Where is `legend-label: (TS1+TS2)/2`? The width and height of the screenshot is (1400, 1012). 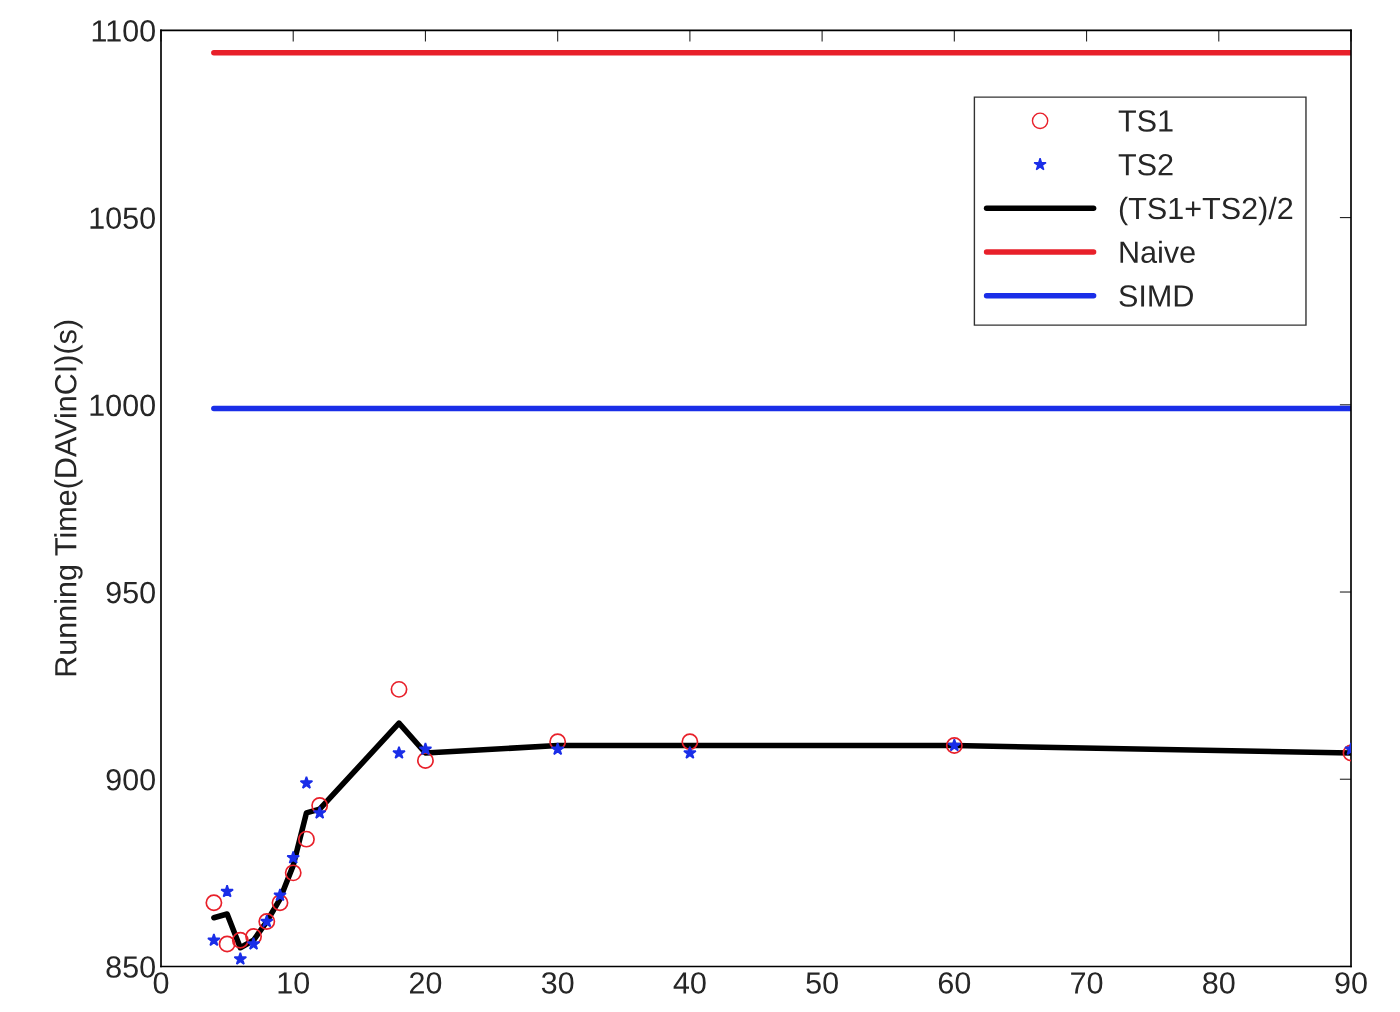
legend-label: (TS1+TS2)/2 is located at coordinates (1206, 211).